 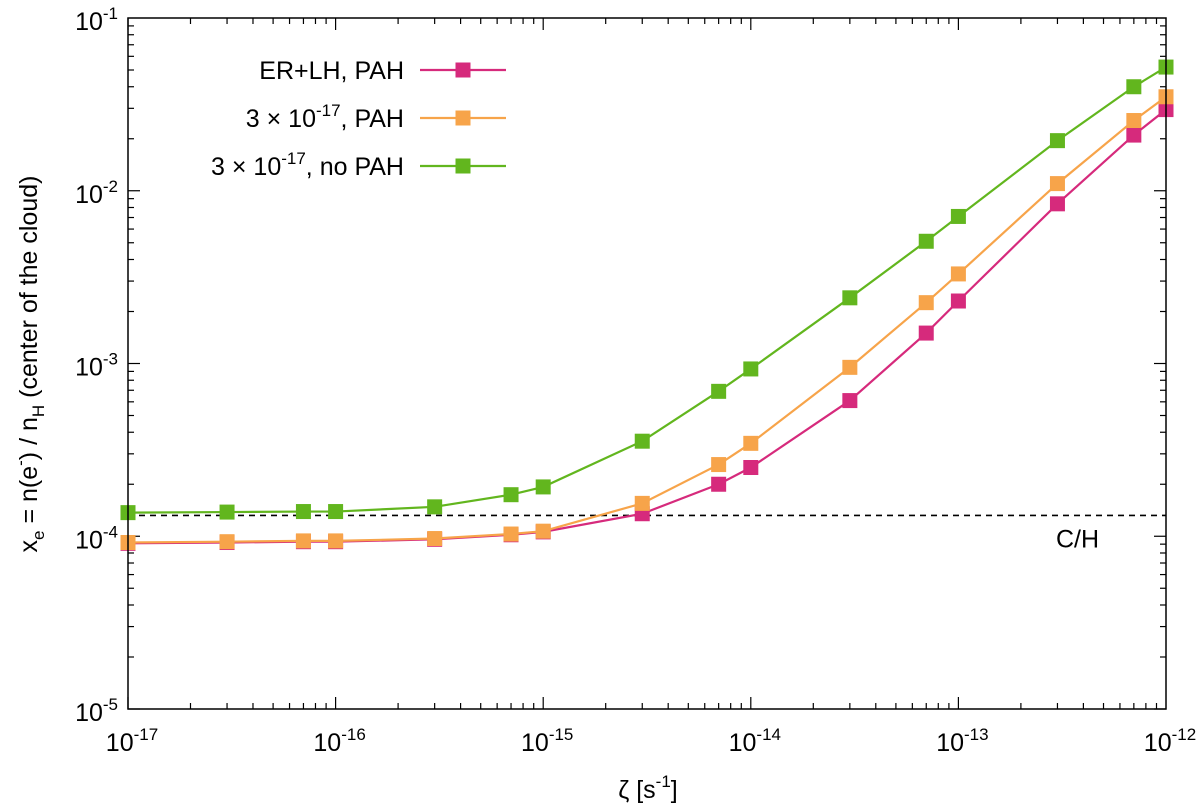 I want to click on y-tick-label: 10⁻¹, so click(x=96, y=20).